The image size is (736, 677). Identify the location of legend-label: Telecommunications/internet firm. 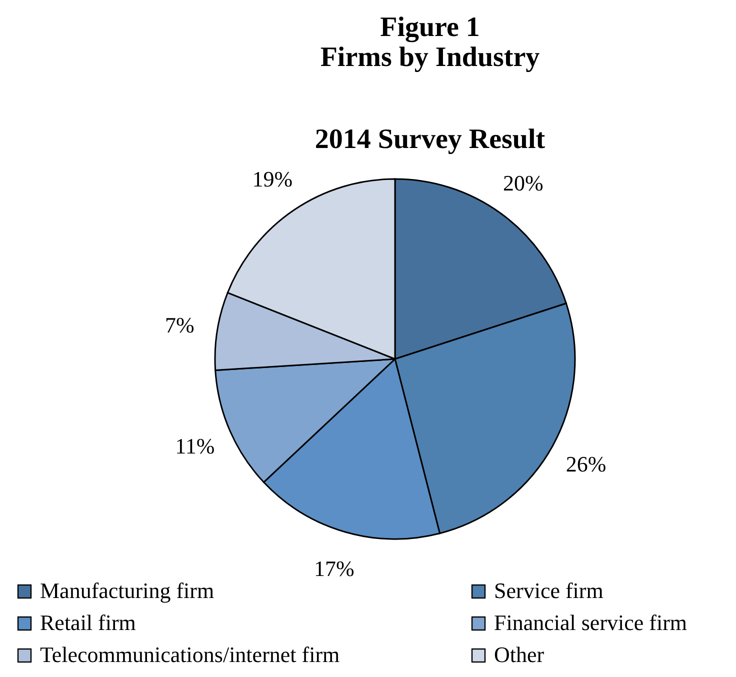
(190, 654).